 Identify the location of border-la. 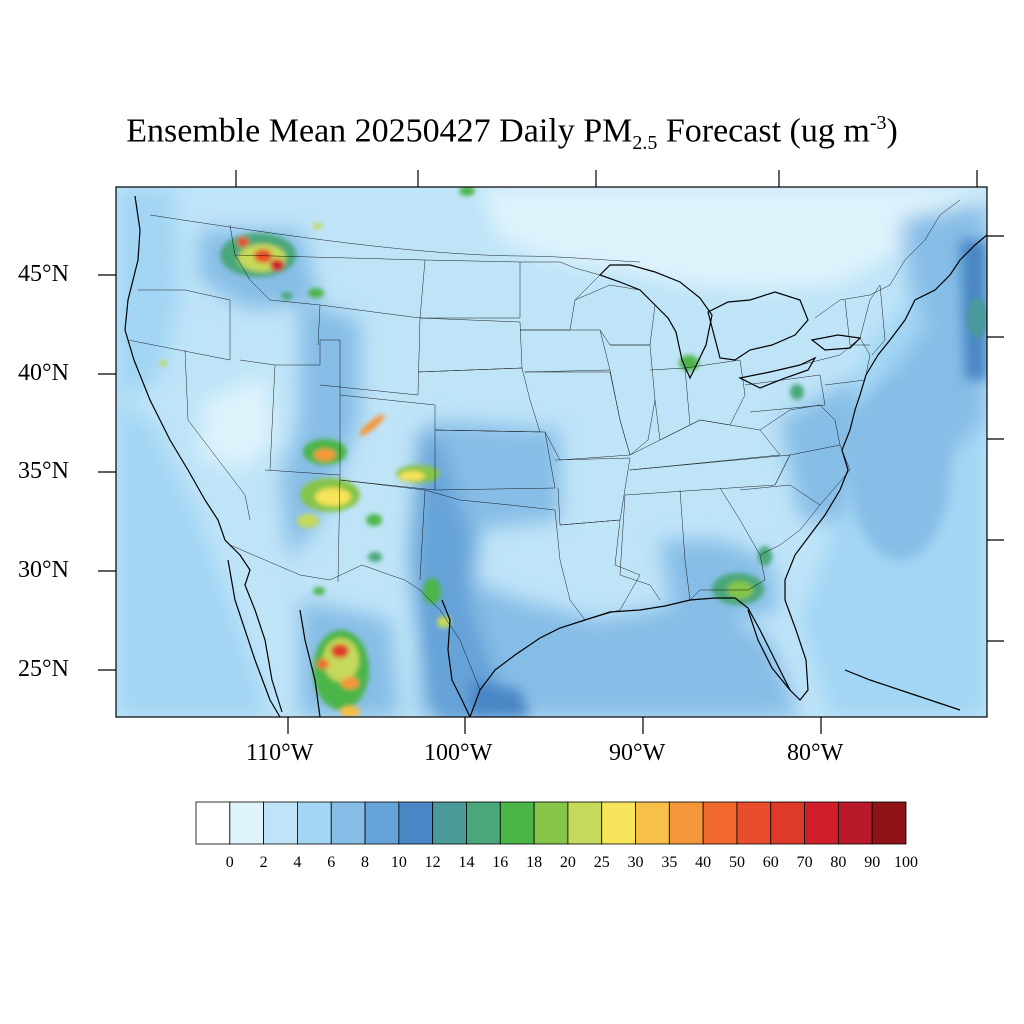
(600, 570).